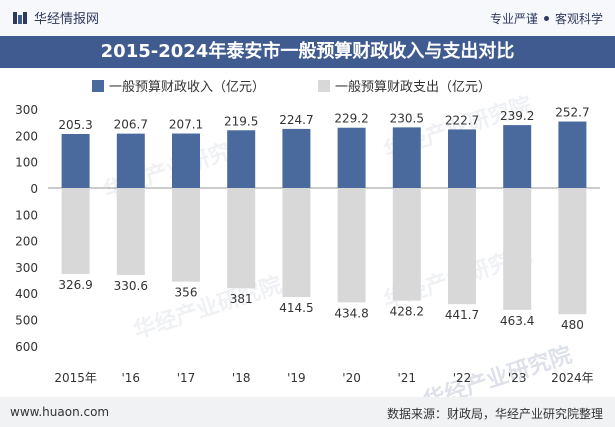 Image resolution: width=615 pixels, height=427 pixels. I want to click on data-label-income: 206.7, so click(131, 125).